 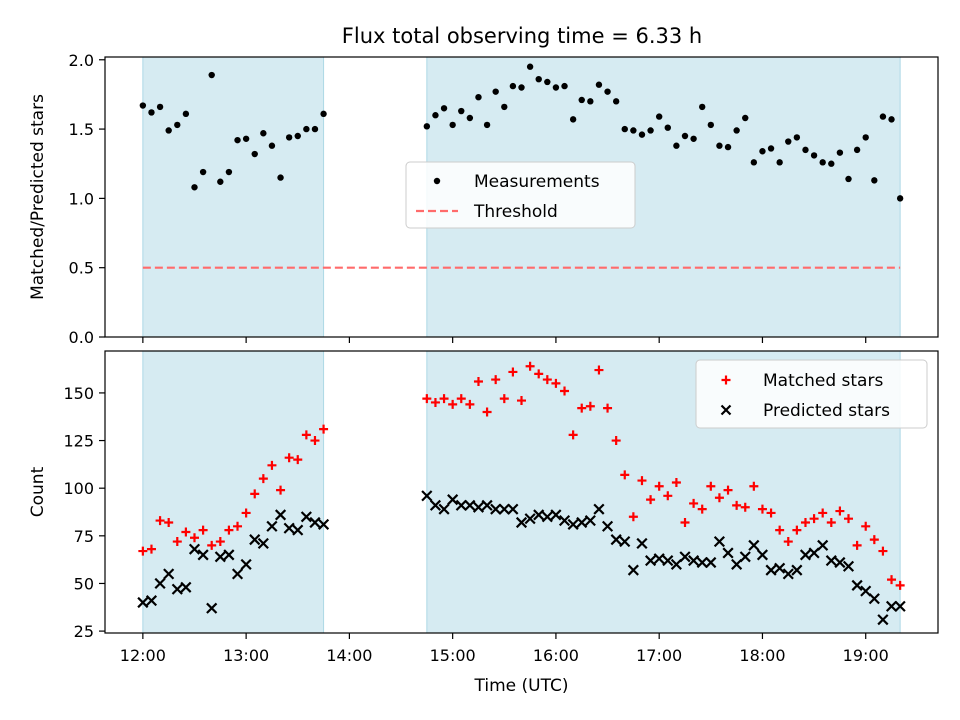 I want to click on legend-label: Measurements, so click(x=537, y=182).